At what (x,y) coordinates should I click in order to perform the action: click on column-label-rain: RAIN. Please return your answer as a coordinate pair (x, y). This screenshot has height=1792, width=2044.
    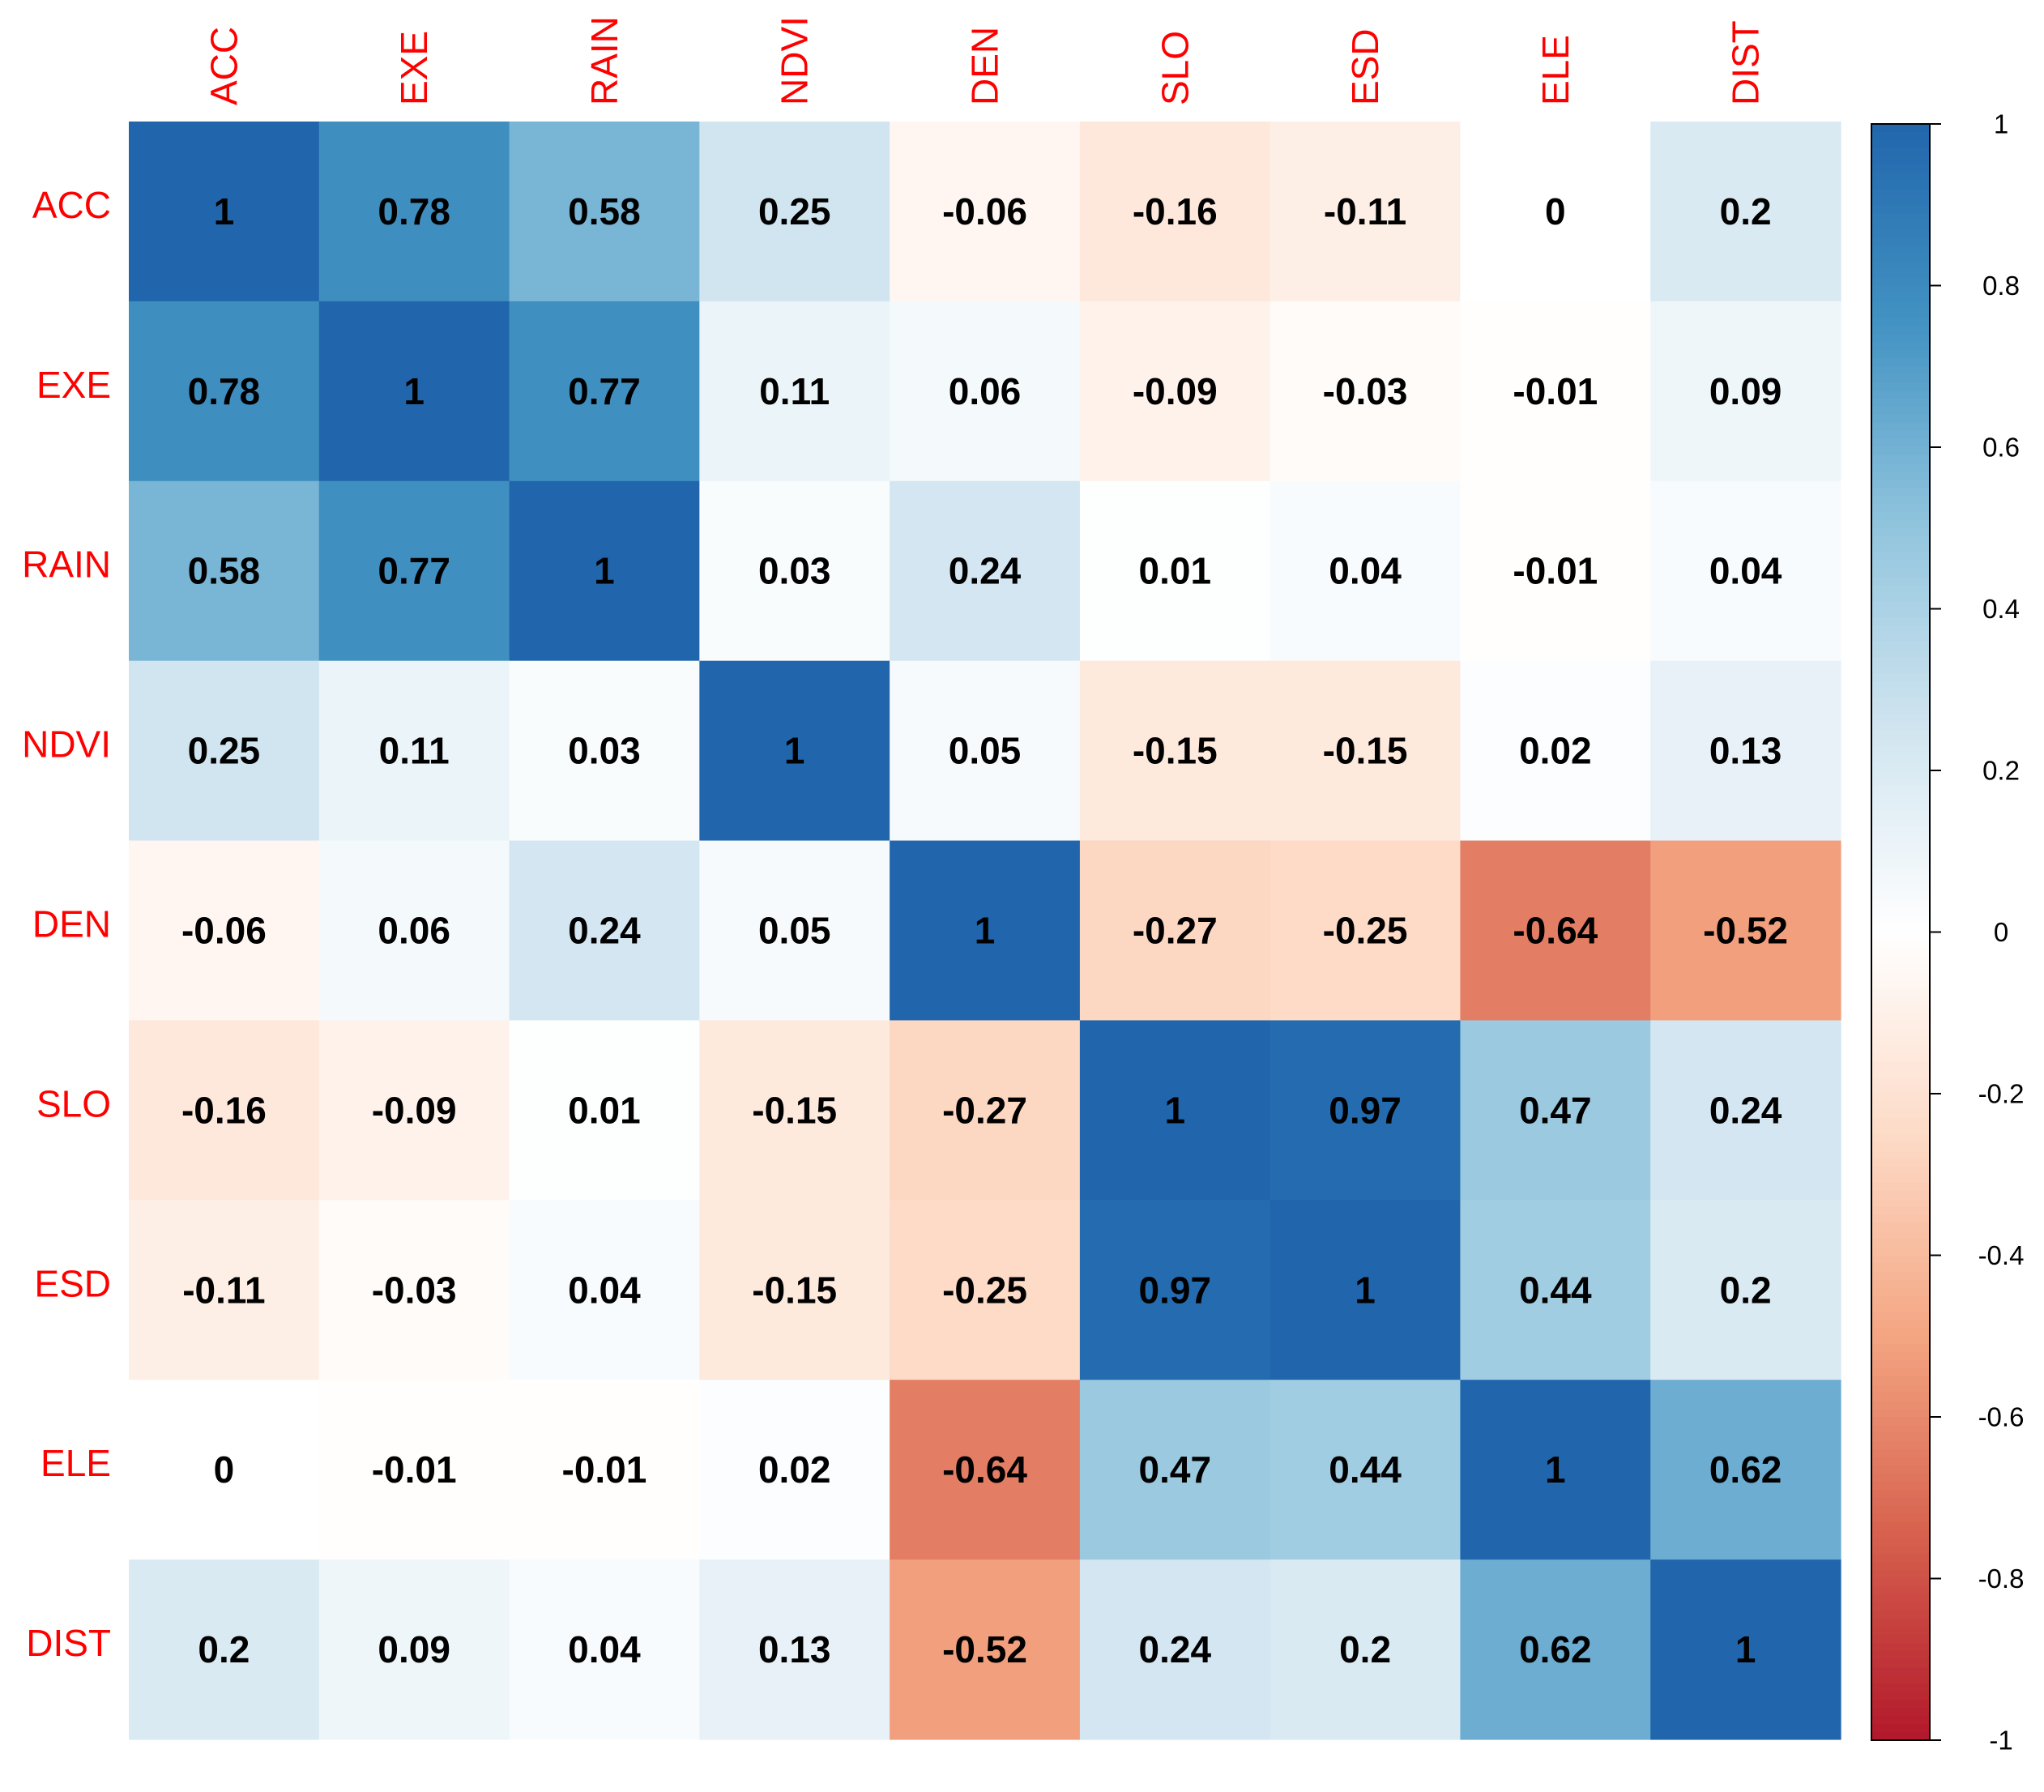
    Looking at the image, I should click on (604, 60).